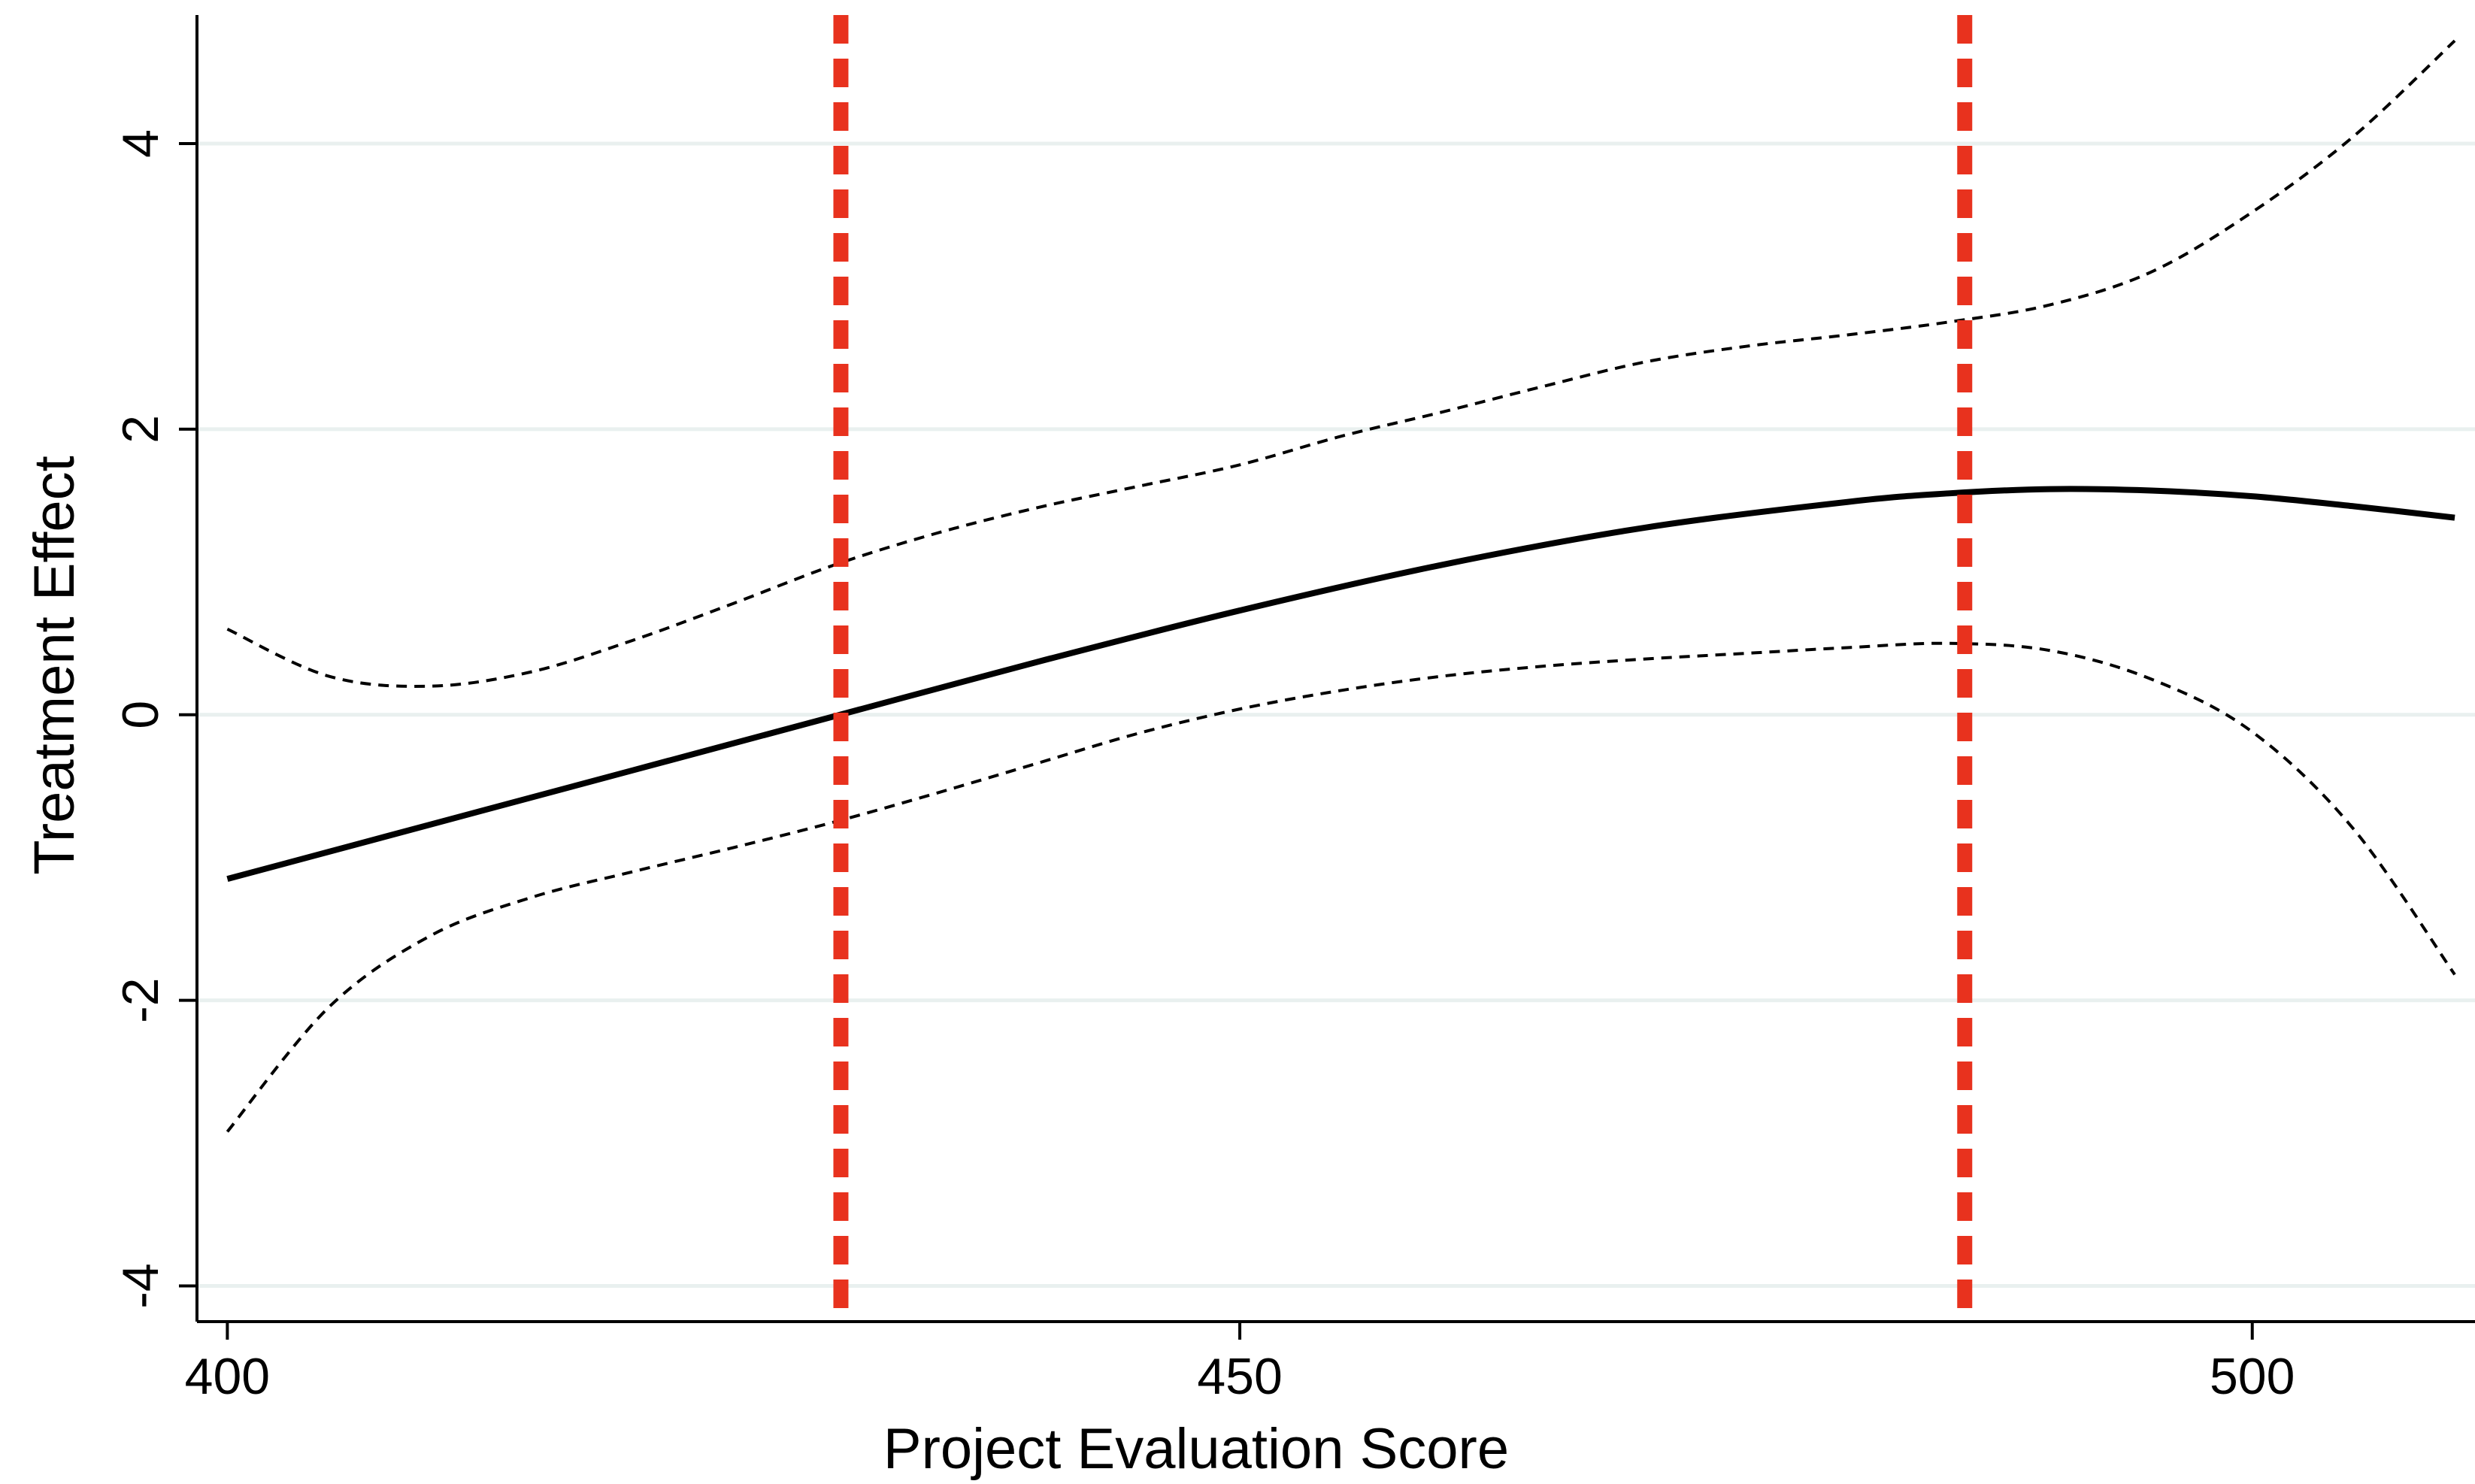 The image size is (2475, 1484). I want to click on x-axis-label: Project Evaluation Score, so click(1196, 1449).